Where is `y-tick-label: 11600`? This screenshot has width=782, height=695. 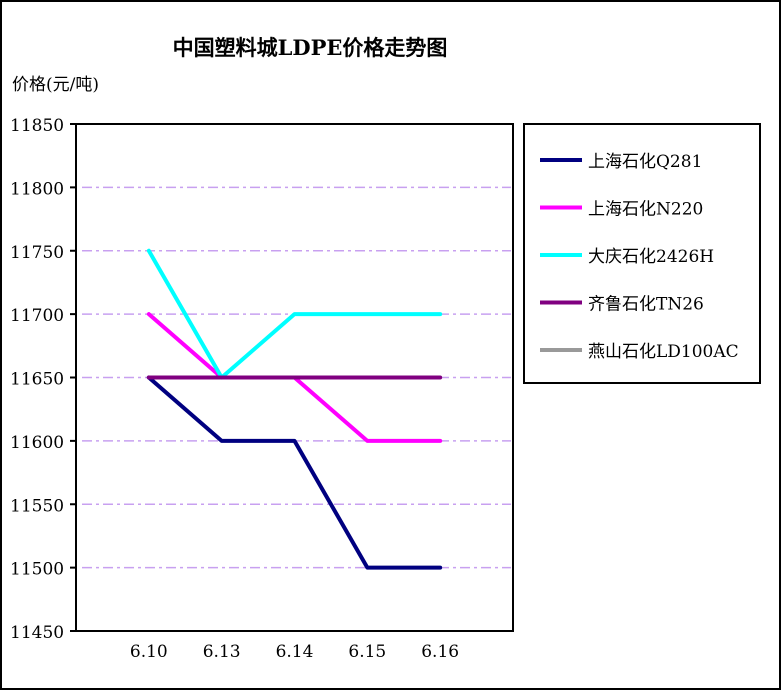 y-tick-label: 11600 is located at coordinates (37, 443).